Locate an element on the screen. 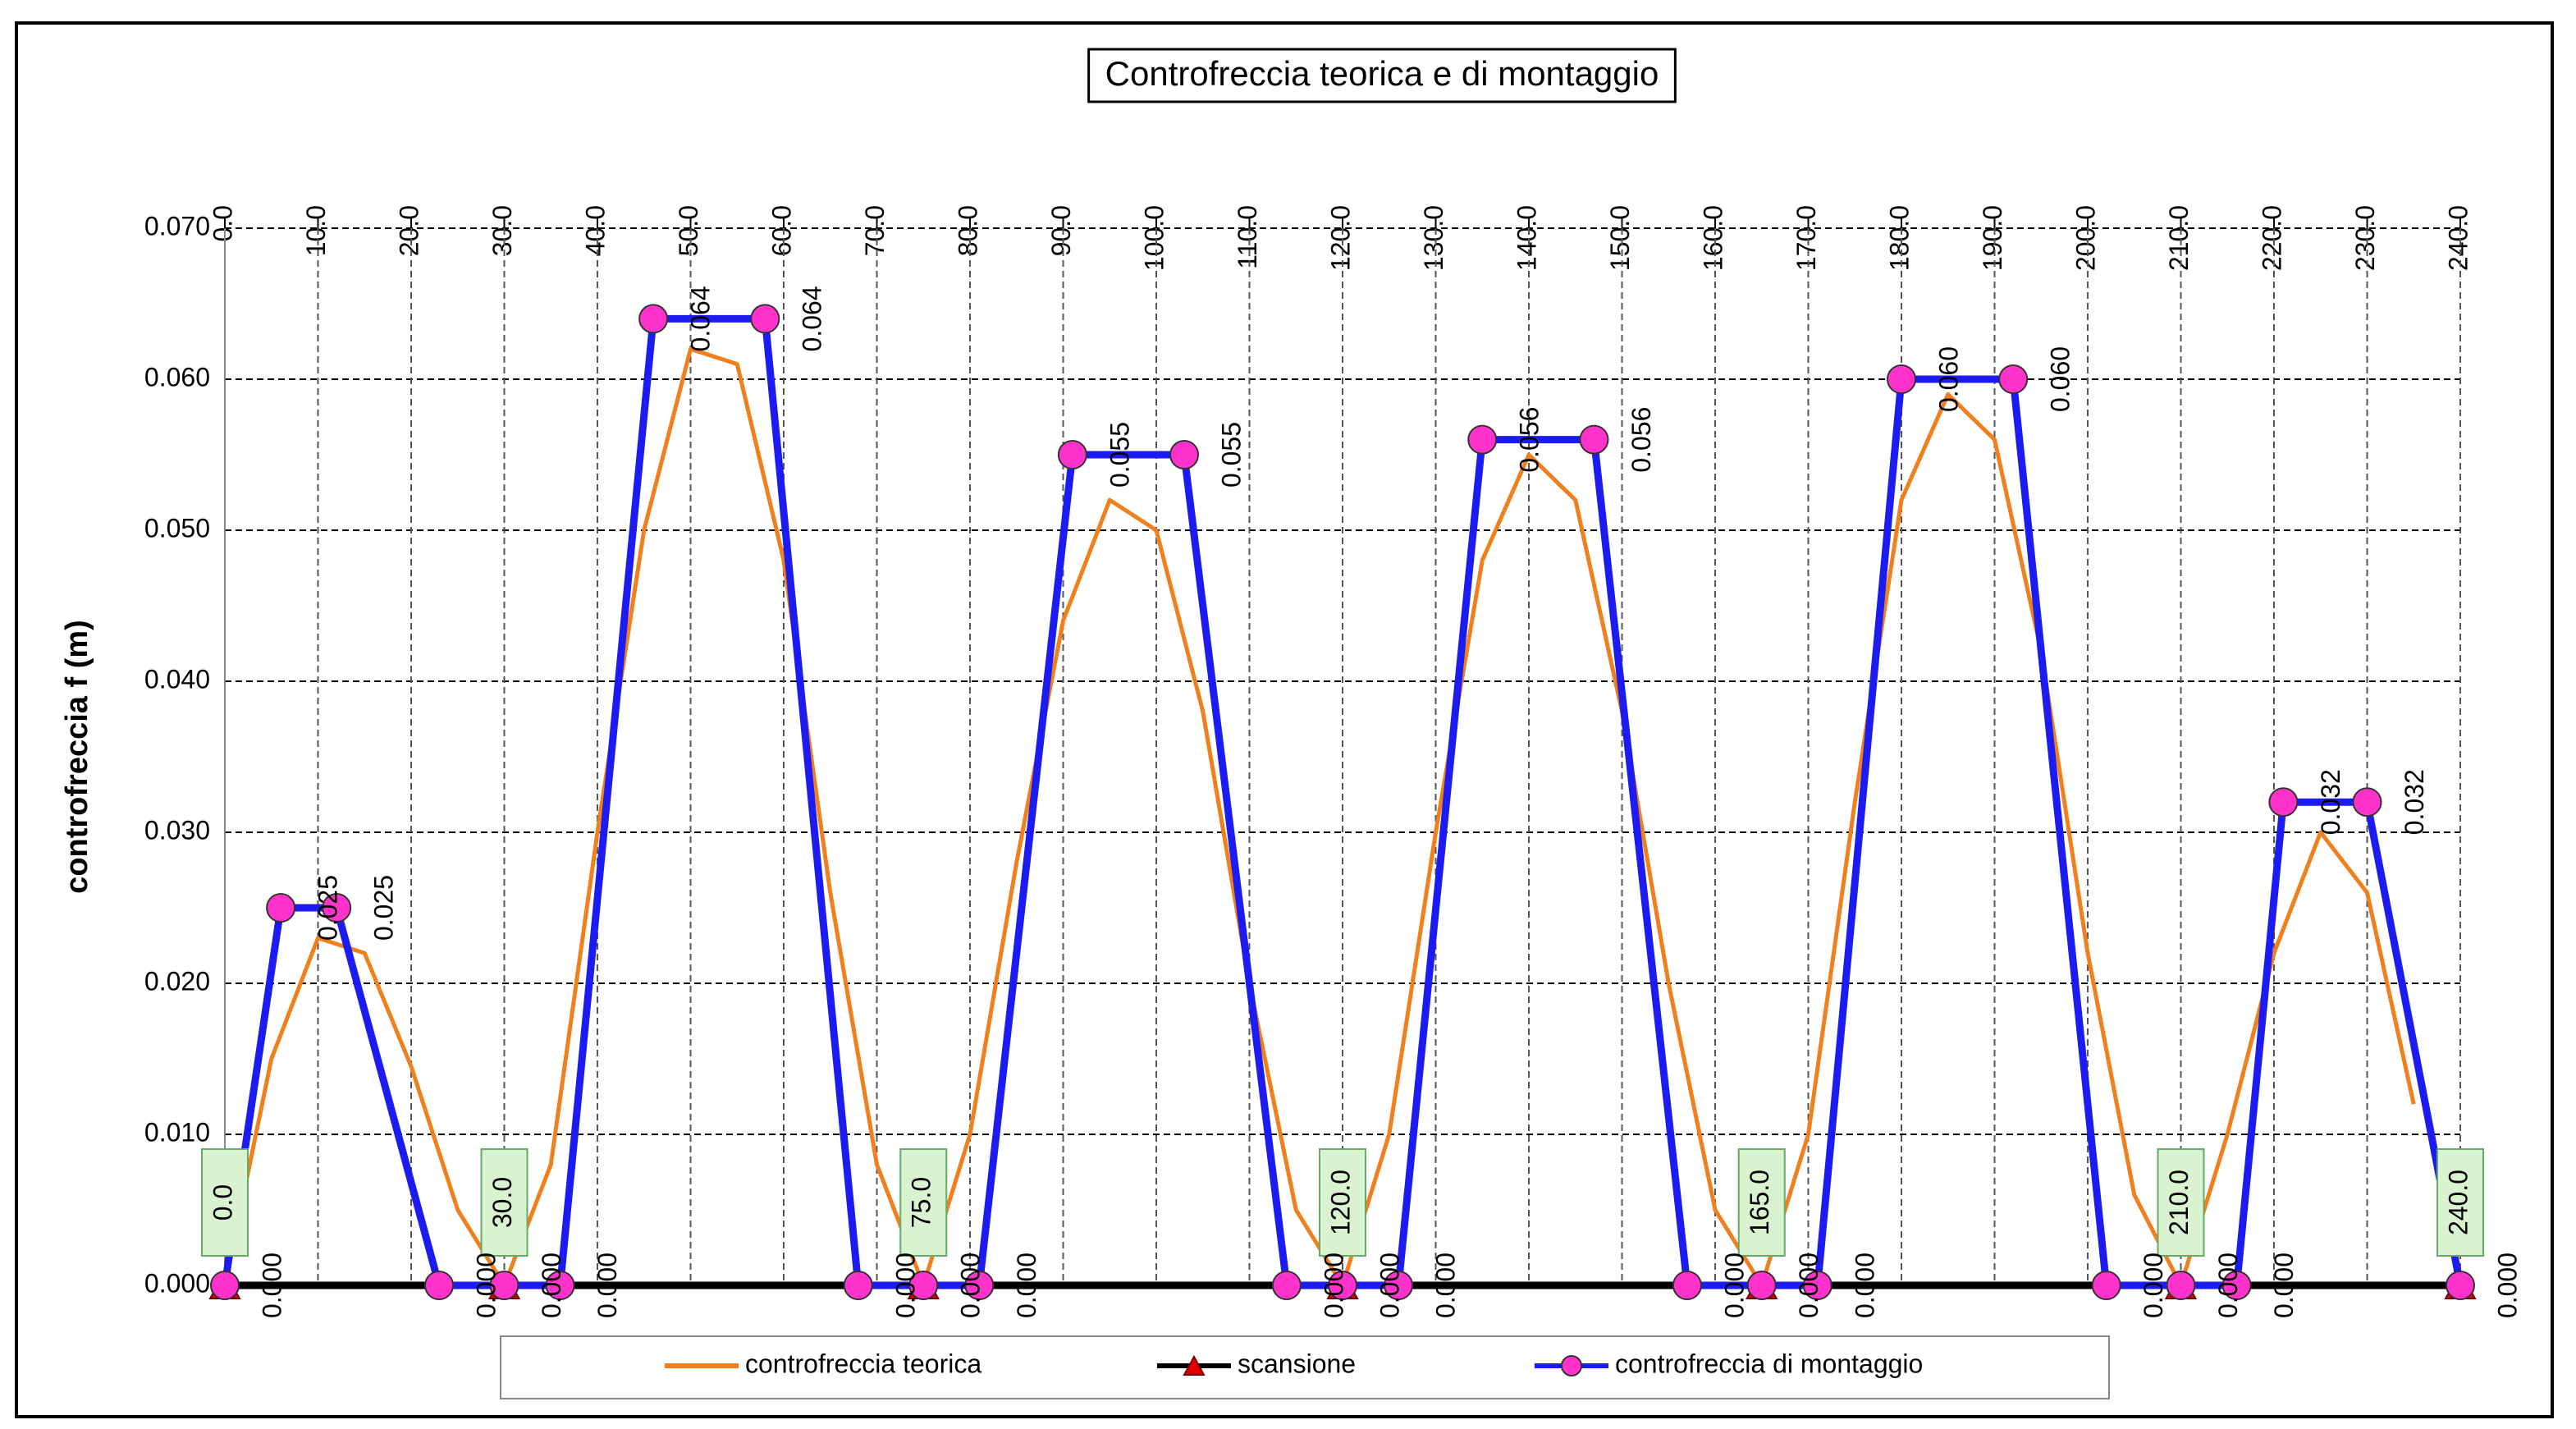 This screenshot has height=1429, width=2576. y-tick-label: 0.030 is located at coordinates (177, 830).